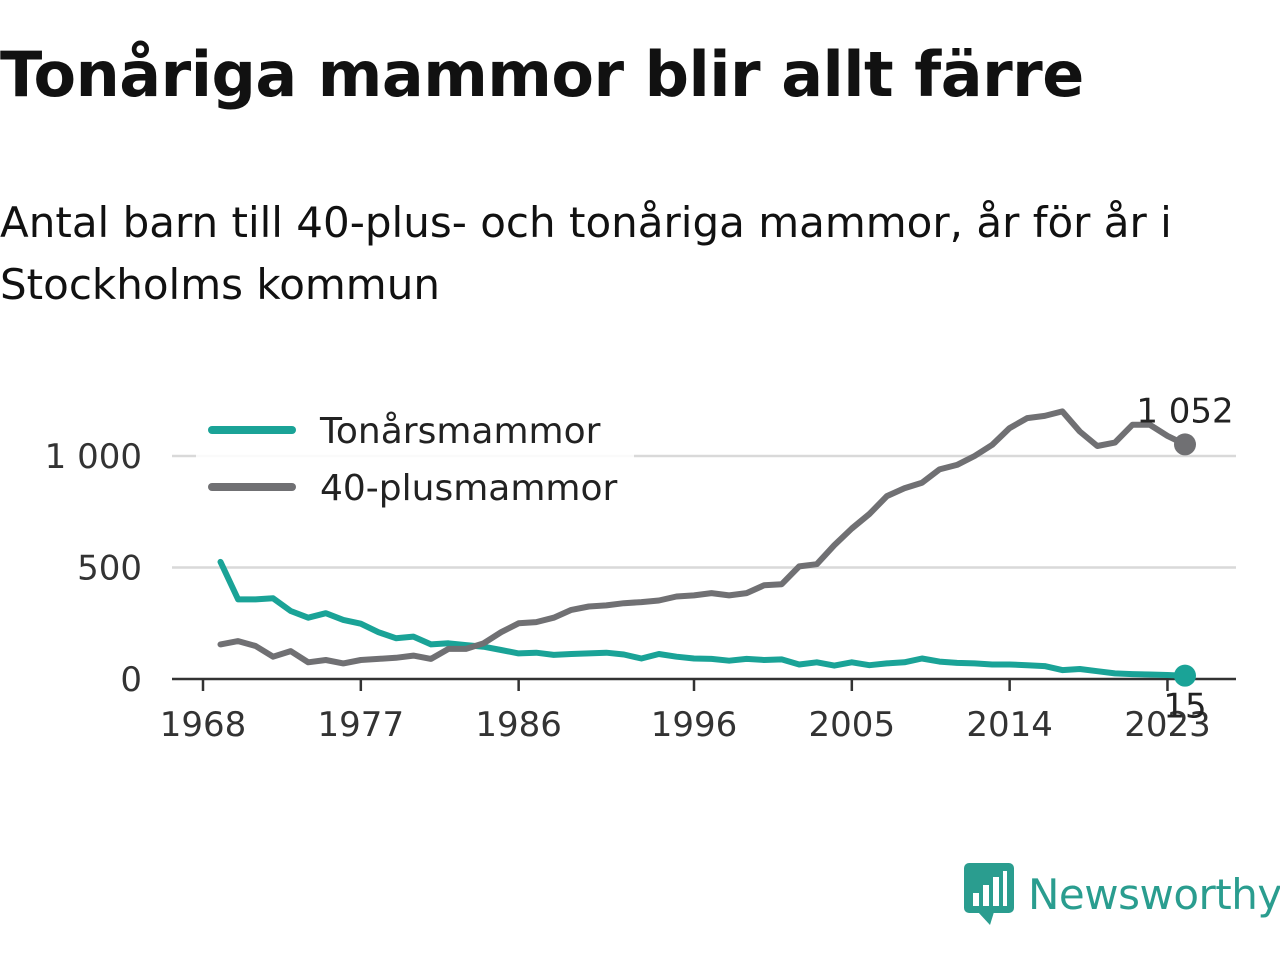 The width and height of the screenshot is (1280, 960). What do you see at coordinates (1154, 894) in the screenshot?
I see `brand-name: Newsworthy` at bounding box center [1154, 894].